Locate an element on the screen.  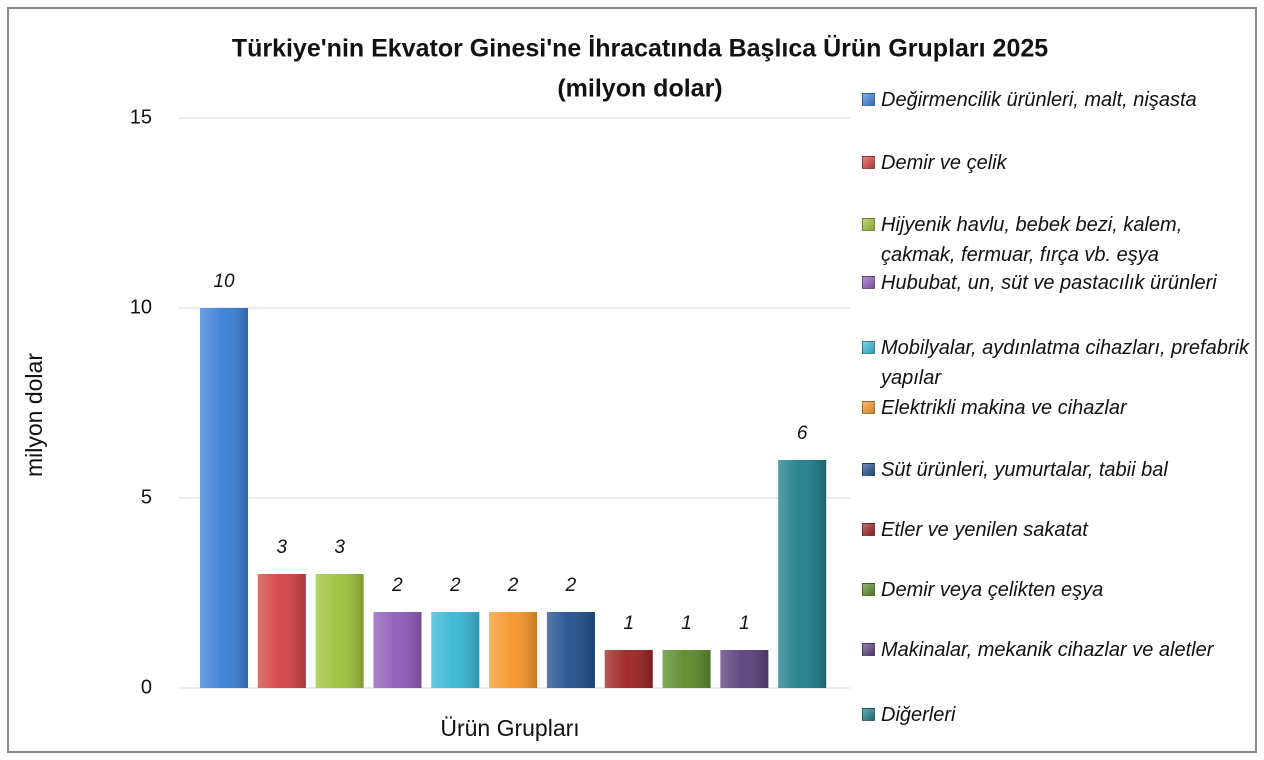
y-axis-title: milyon dolar is located at coordinates (34, 415).